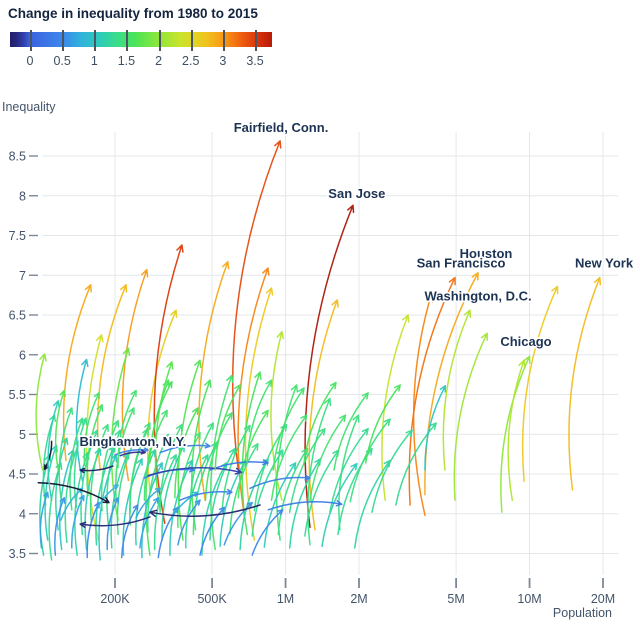 This screenshot has width=640, height=640. What do you see at coordinates (255, 61) in the screenshot?
I see `legend-tick-label: 3.5` at bounding box center [255, 61].